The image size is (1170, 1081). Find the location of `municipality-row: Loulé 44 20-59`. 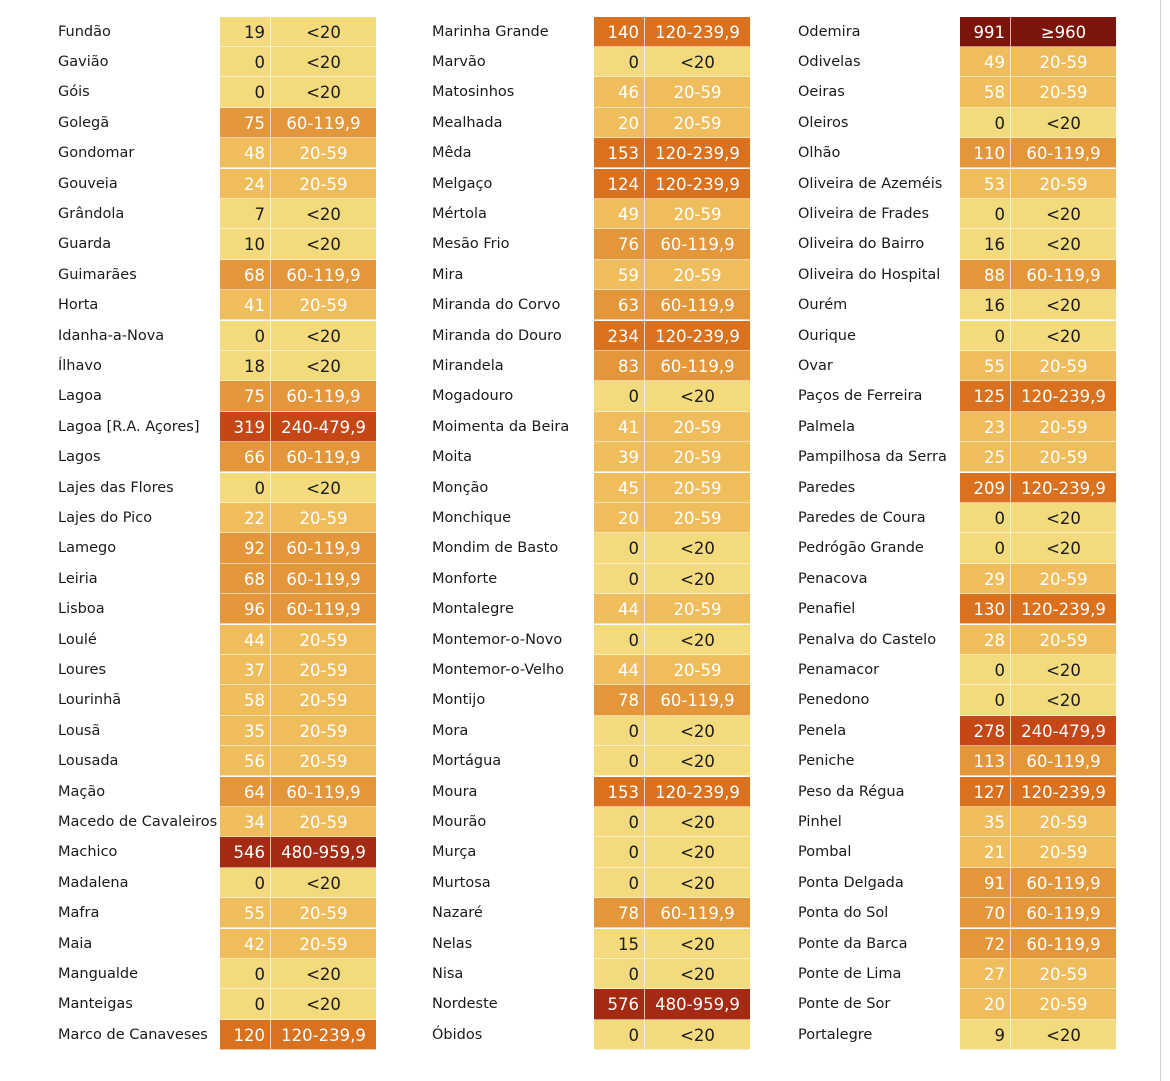

municipality-row: Loulé 44 20-59 is located at coordinates (580, 639).